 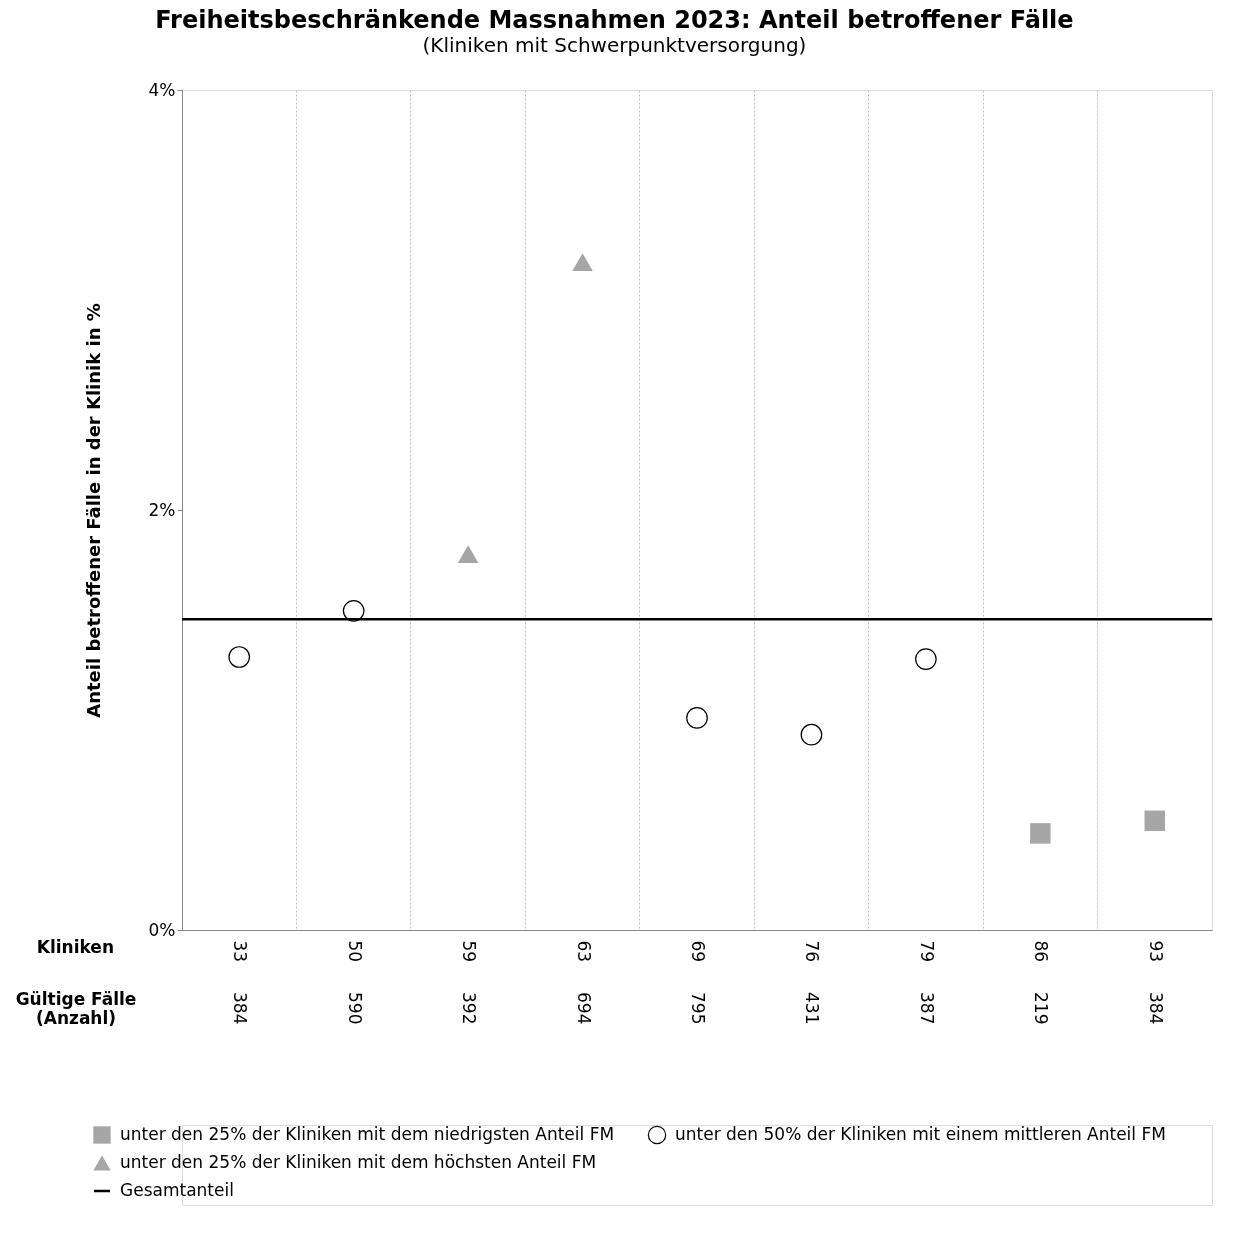 I want to click on legend-label: Gesamtanteil, so click(x=177, y=1190).